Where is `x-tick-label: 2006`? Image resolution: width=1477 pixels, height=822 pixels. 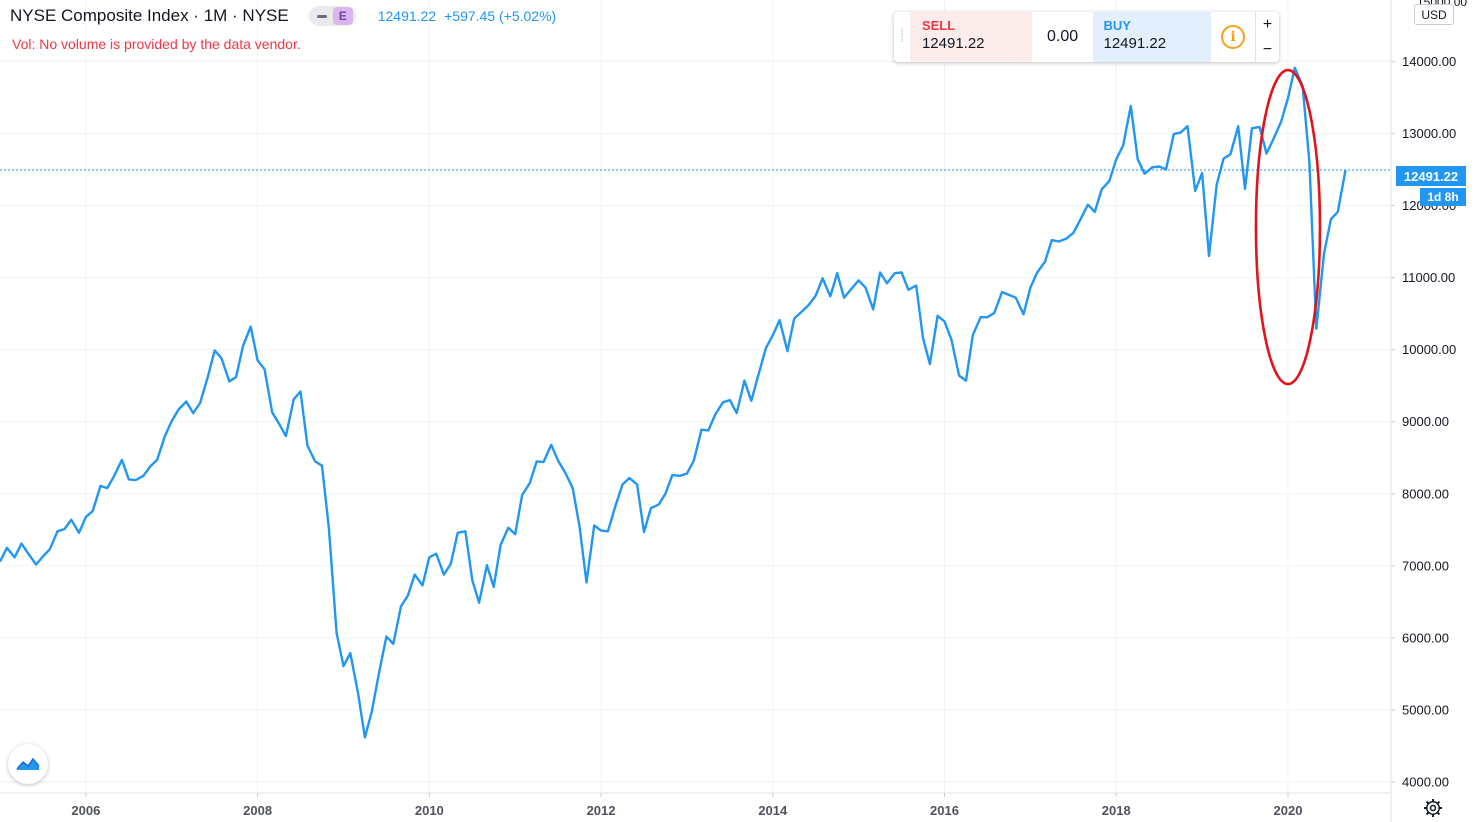 x-tick-label: 2006 is located at coordinates (85, 810).